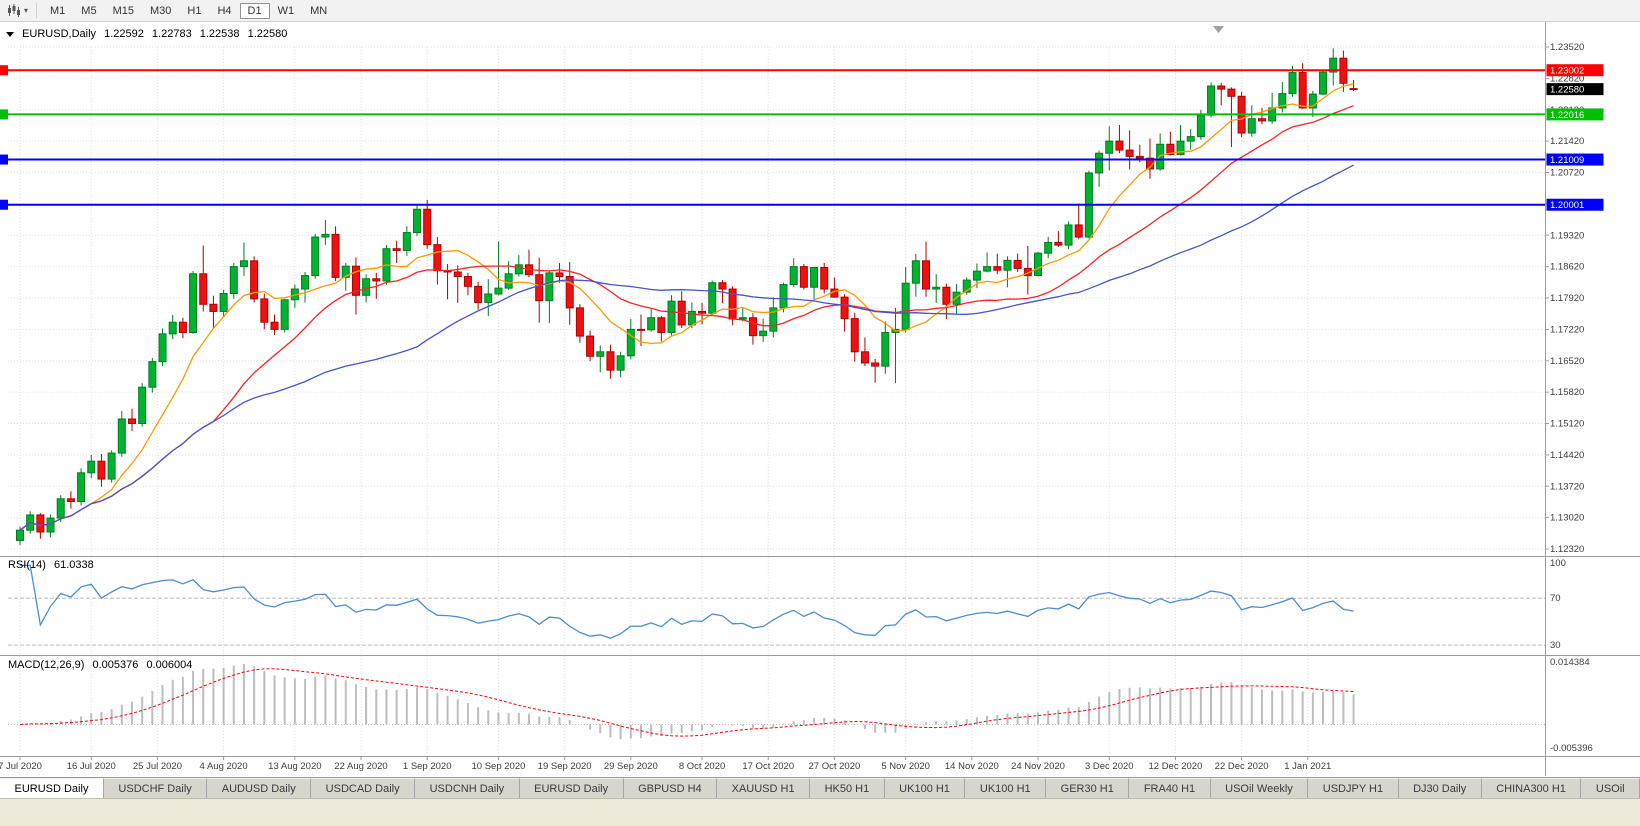 The height and width of the screenshot is (826, 1640). Describe the element at coordinates (1592, 389) in the screenshot. I see `price-axis` at that location.